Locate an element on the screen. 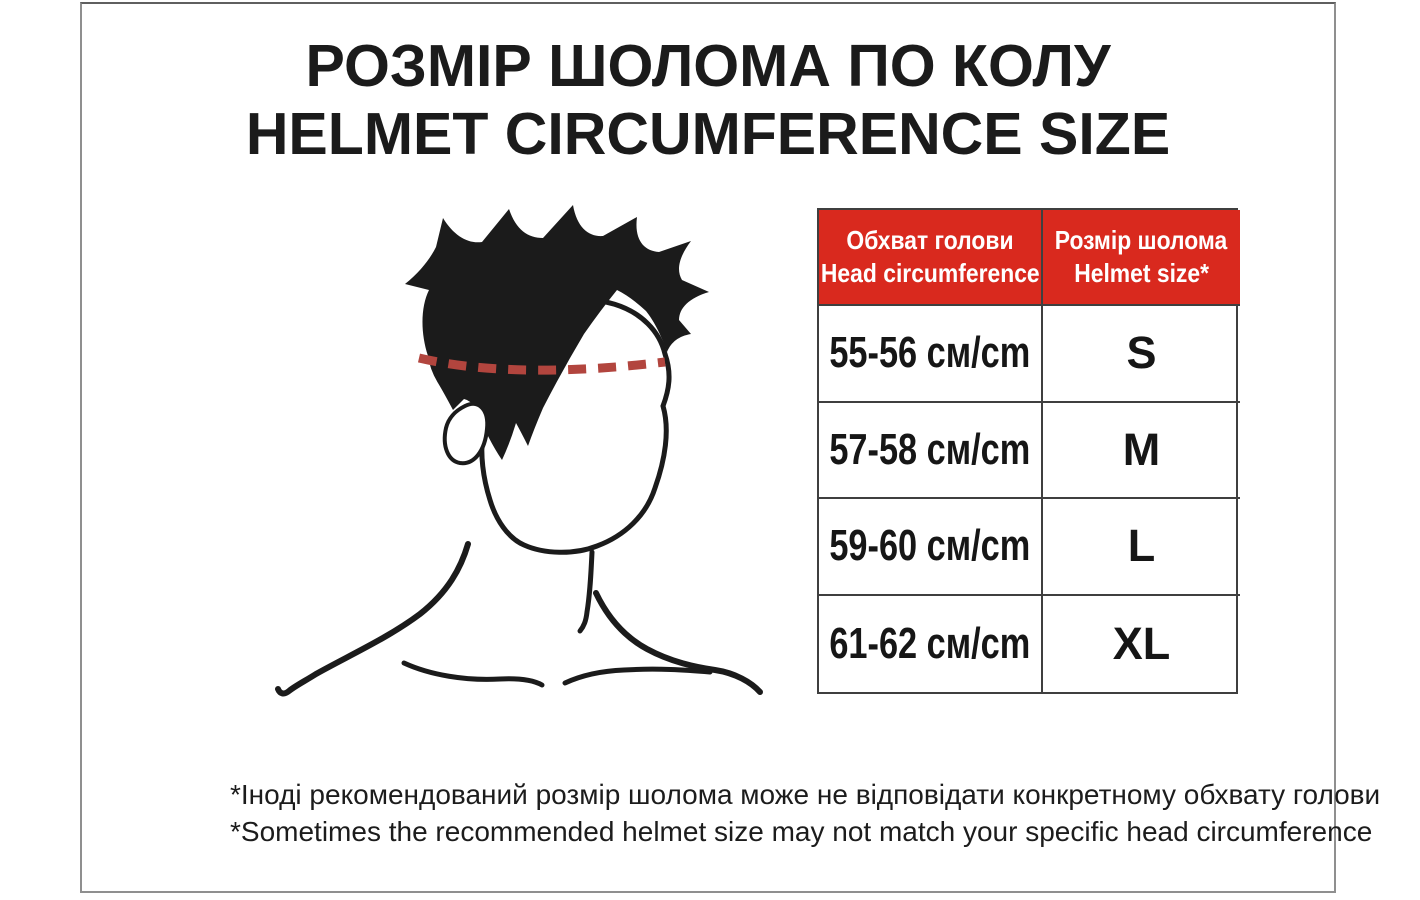 The width and height of the screenshot is (1420, 900). right-neck-shoulder-line is located at coordinates (678, 642).